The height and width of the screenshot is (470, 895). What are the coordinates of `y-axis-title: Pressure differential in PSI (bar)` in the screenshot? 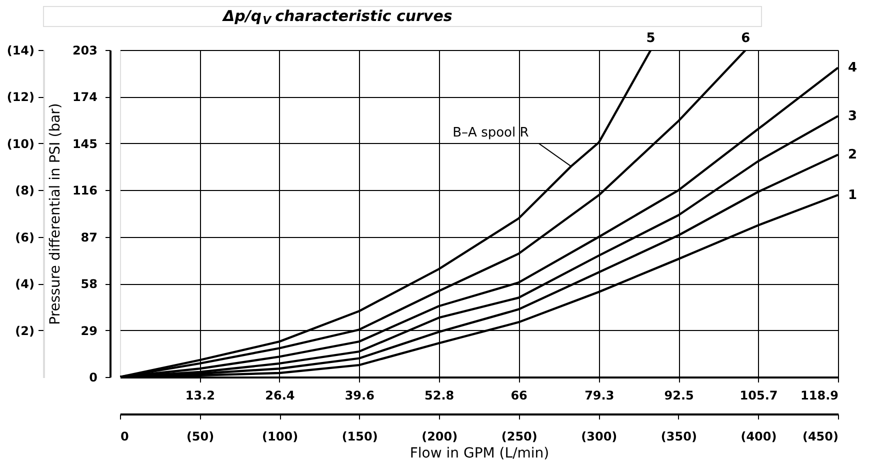 It's located at (55, 214).